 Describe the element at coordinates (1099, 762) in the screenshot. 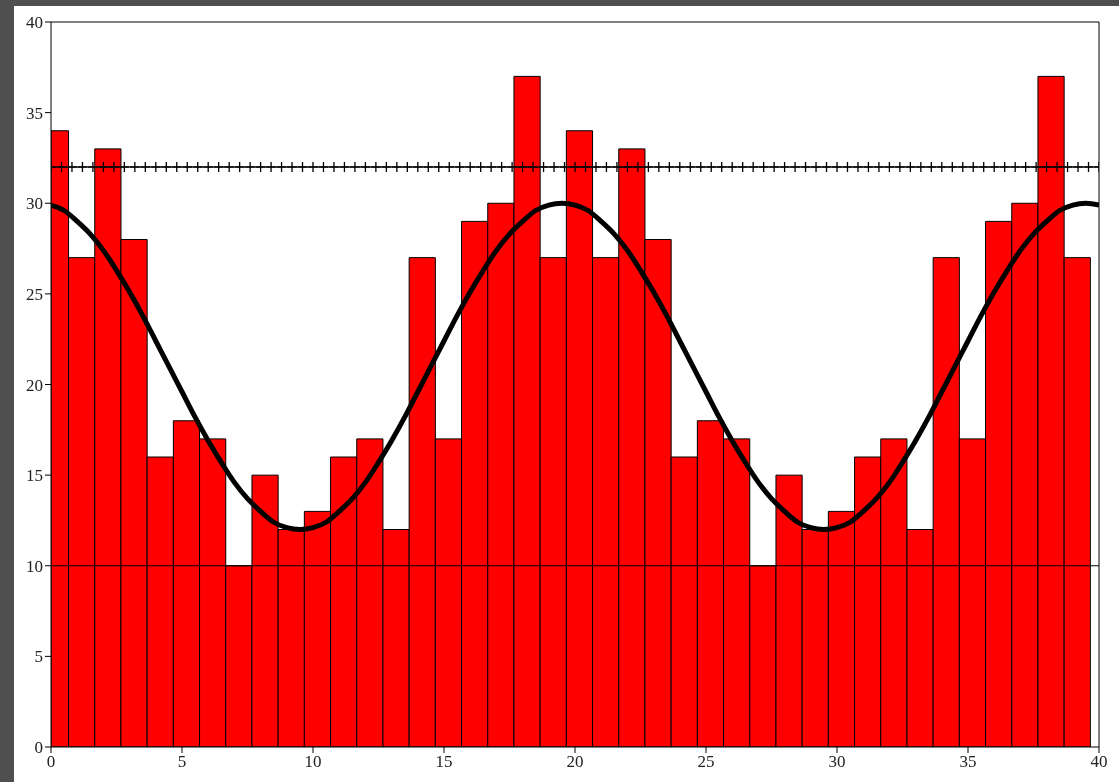

I see `x-tick-label: 40` at that location.